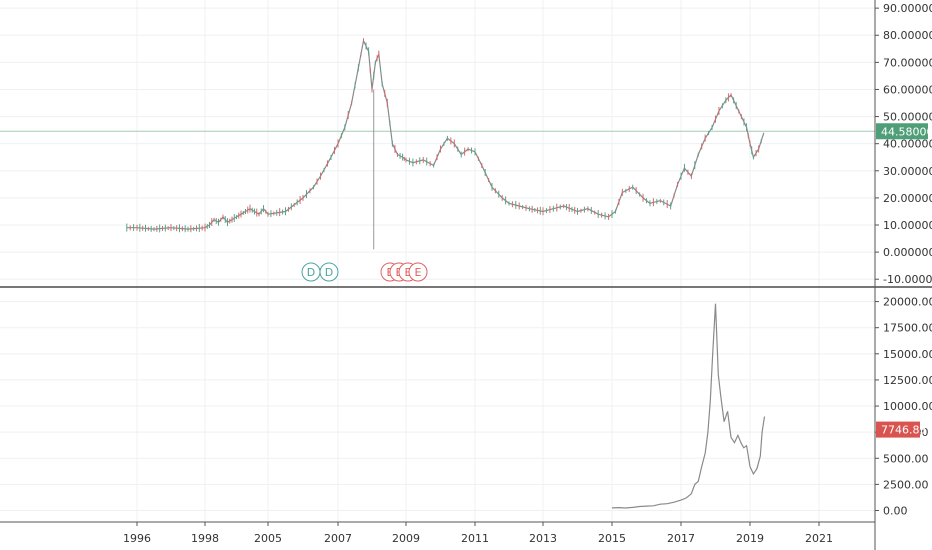 The image size is (932, 550). What do you see at coordinates (907, 8) in the screenshot?
I see `y-tick-label: 90.000000` at bounding box center [907, 8].